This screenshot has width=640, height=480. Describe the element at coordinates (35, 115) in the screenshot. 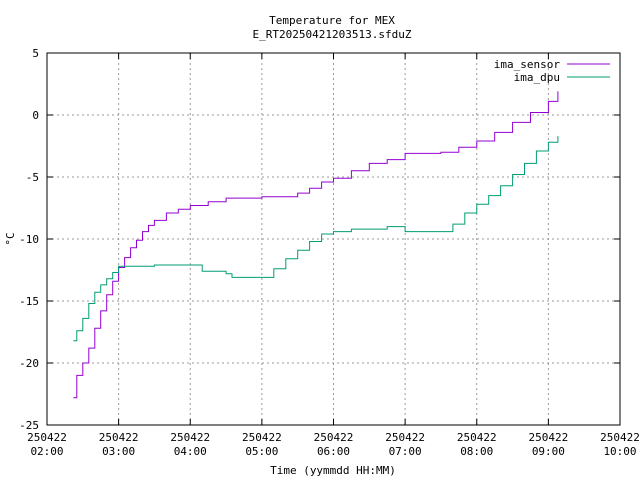

I see `y-tick-label: 0` at that location.